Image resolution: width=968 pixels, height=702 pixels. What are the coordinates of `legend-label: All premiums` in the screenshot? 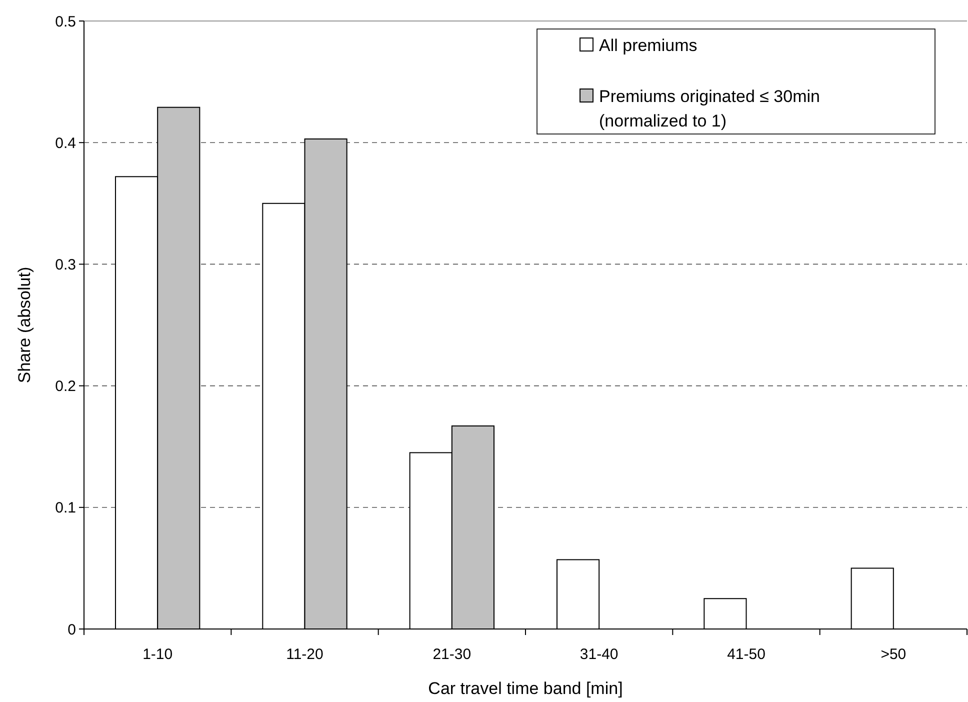 It's located at (648, 45).